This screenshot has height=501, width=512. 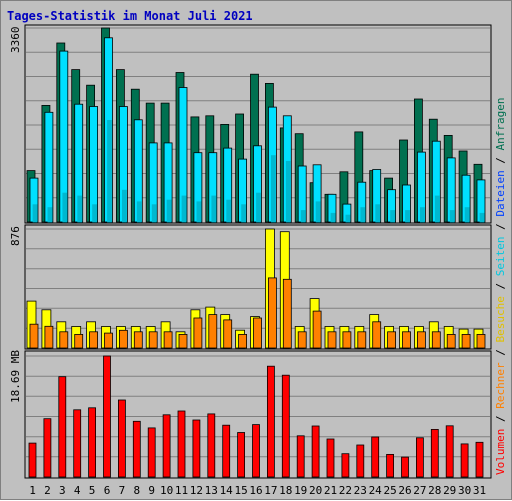 I want to click on x-tick-label: 16, so click(x=255, y=490).